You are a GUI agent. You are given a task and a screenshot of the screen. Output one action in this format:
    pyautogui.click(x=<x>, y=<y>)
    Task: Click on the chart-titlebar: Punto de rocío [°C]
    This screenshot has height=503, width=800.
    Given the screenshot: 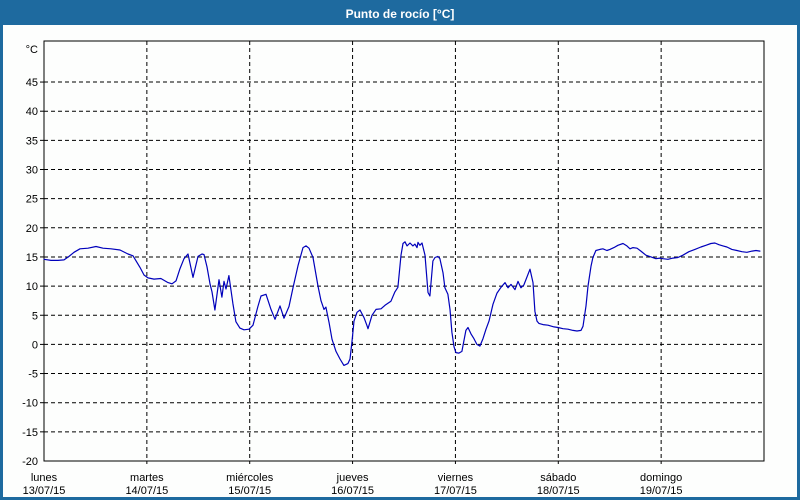 What is the action you would take?
    pyautogui.click(x=400, y=14)
    